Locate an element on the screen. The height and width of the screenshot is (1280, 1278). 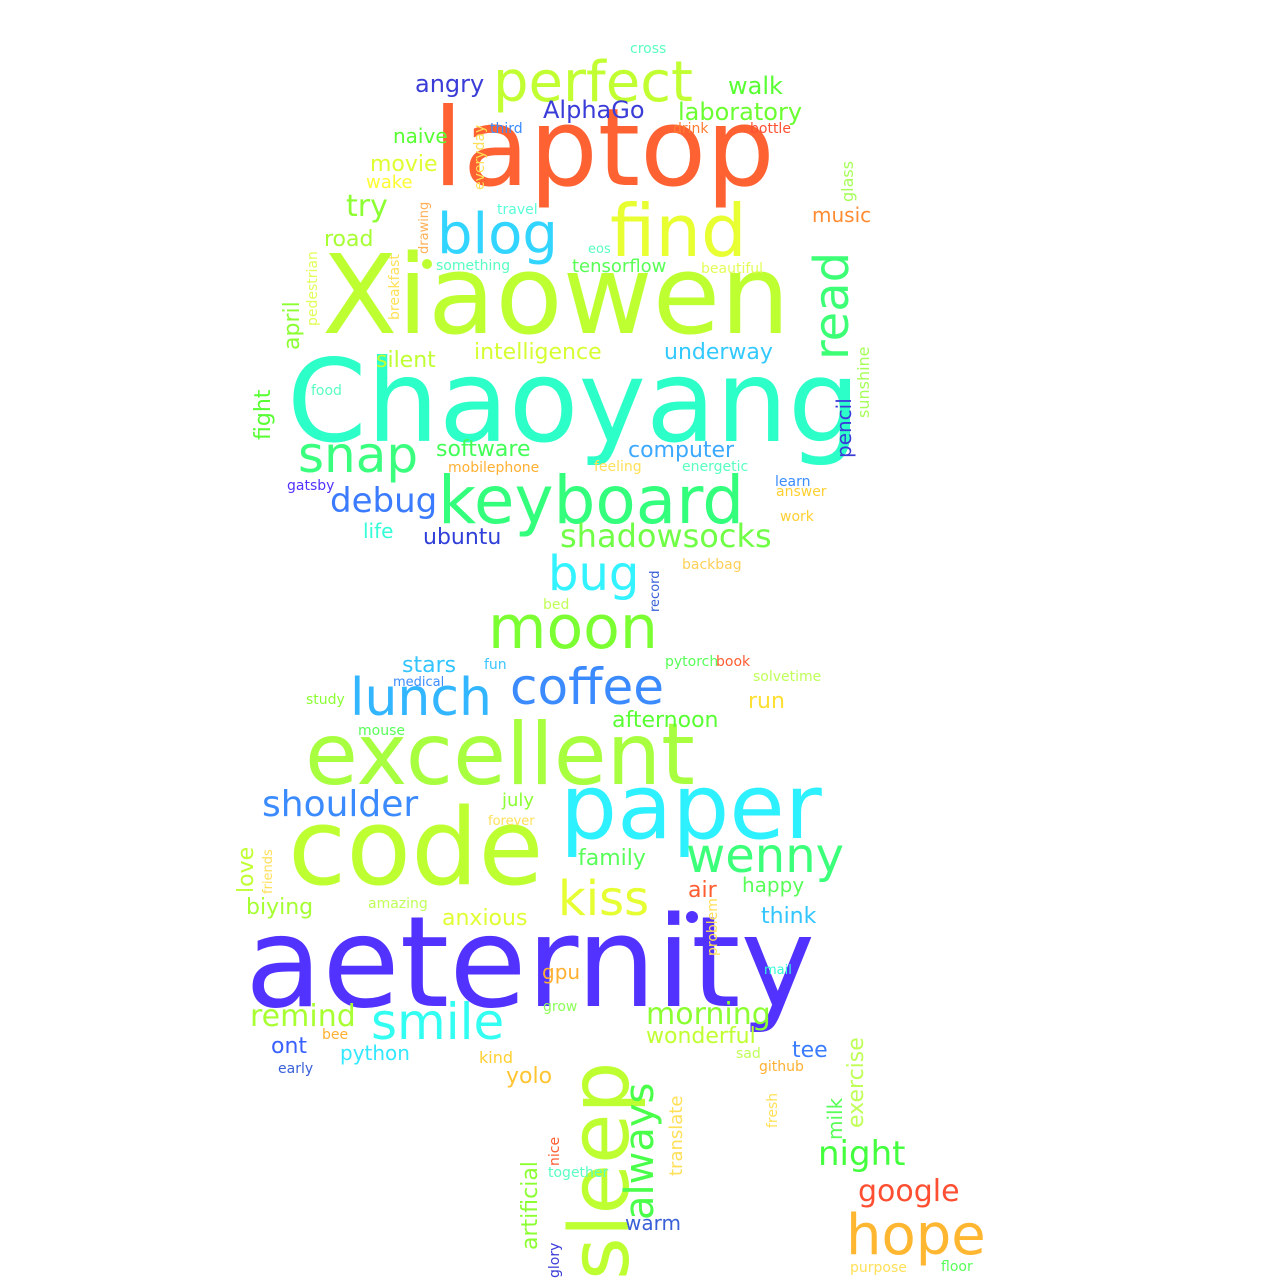
word-mobilephone: mobilephone is located at coordinates (494, 468).